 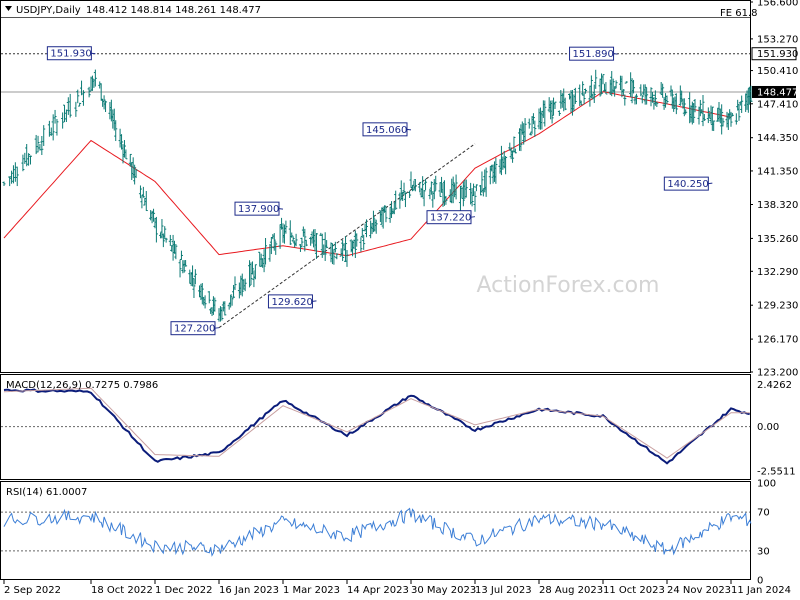 What do you see at coordinates (776, 472) in the screenshot?
I see `macd-y-tick-label: -2.5511` at bounding box center [776, 472].